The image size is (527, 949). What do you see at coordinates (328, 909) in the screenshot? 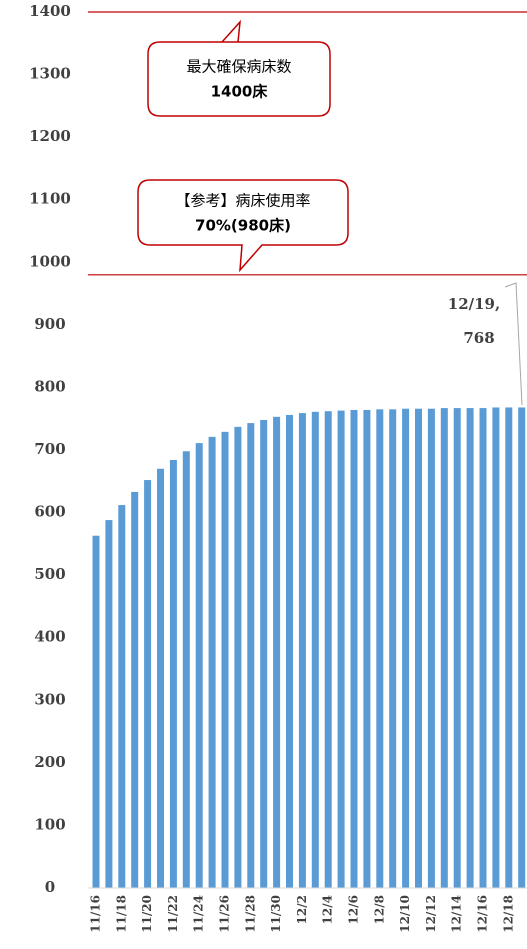
I see `x-tick-label: 12/4` at bounding box center [328, 909].